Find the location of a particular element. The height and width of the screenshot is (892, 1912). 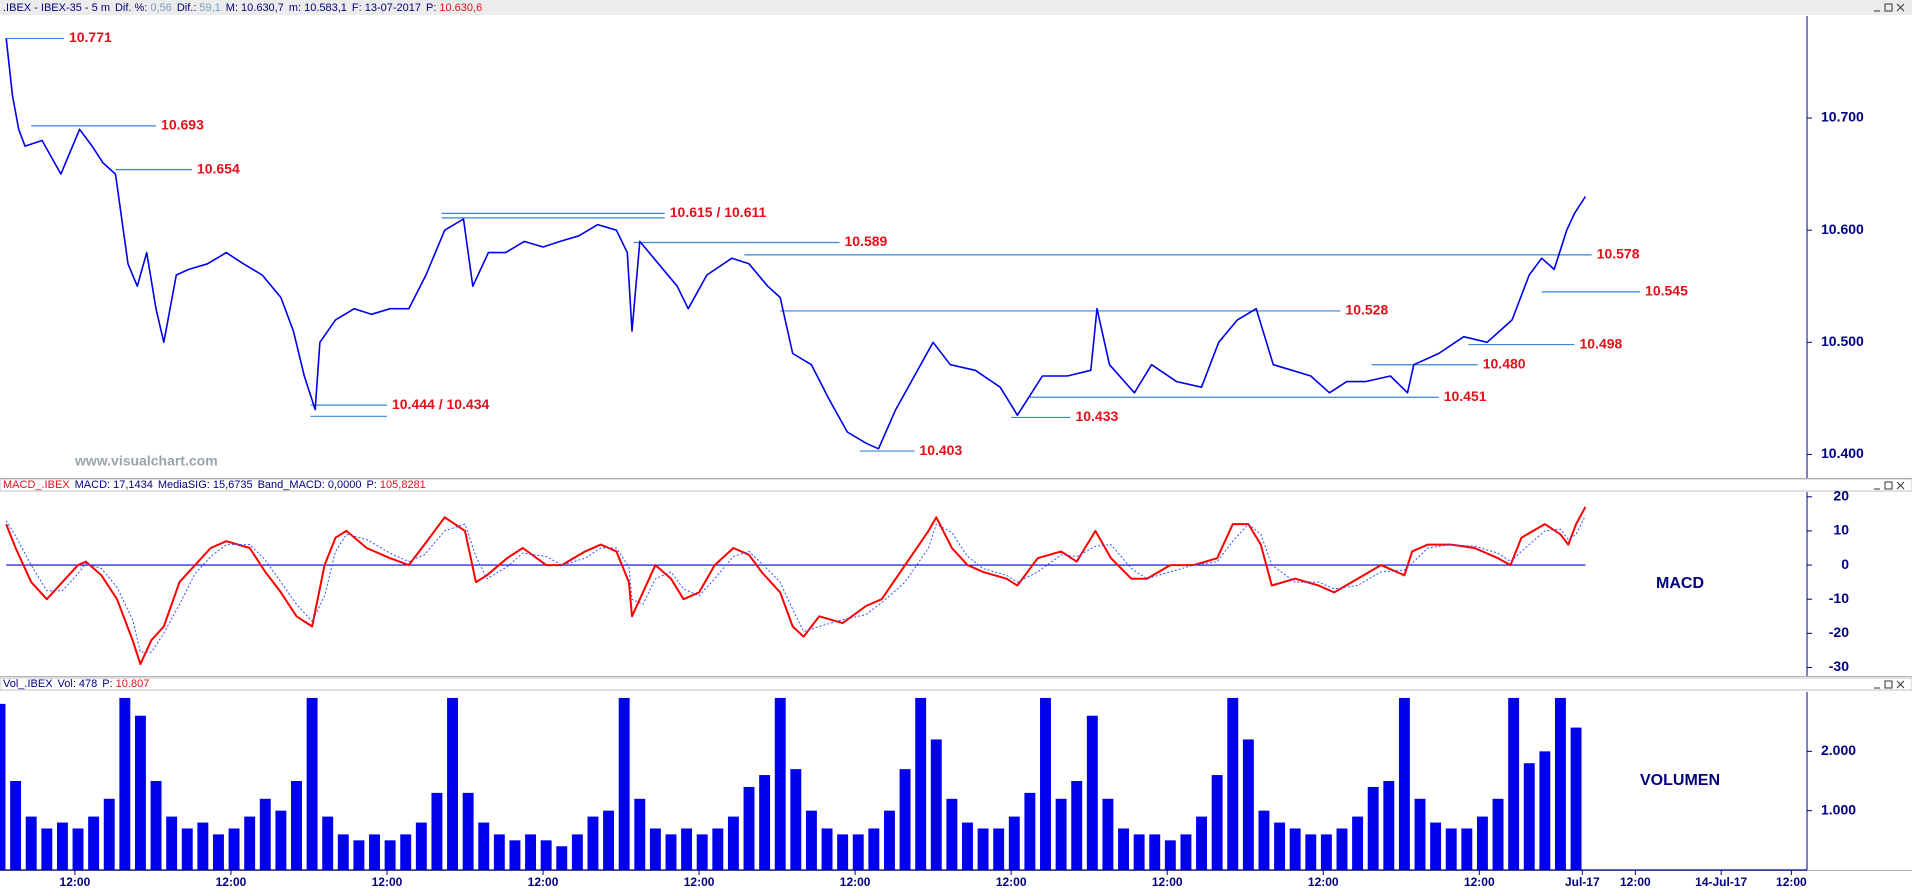

header-title: .IBEX - IBEX-35 - 5 m is located at coordinates (56, 8).